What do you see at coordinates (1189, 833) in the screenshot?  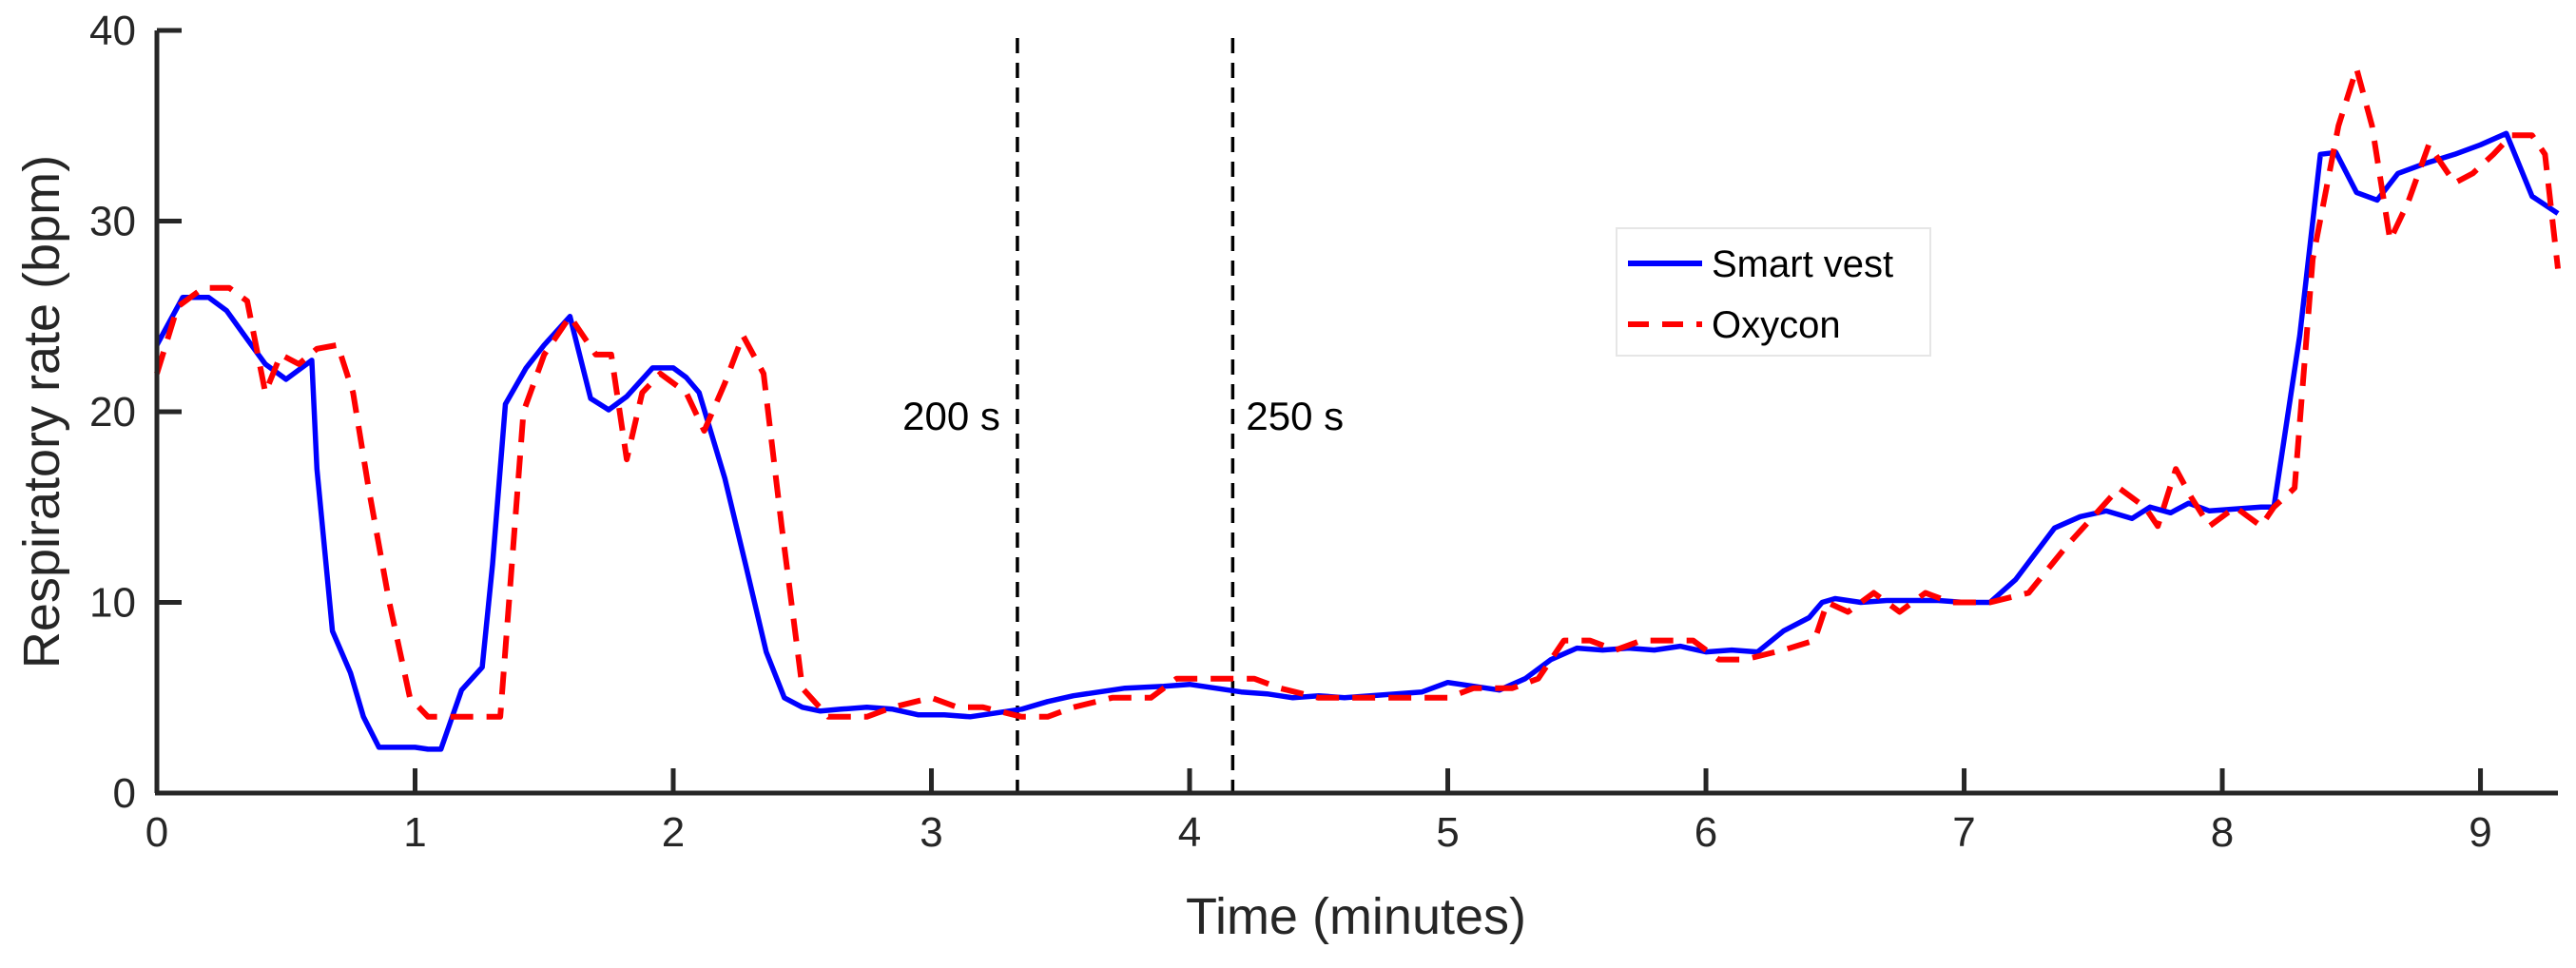 I see `x-tick-label: 4` at bounding box center [1189, 833].